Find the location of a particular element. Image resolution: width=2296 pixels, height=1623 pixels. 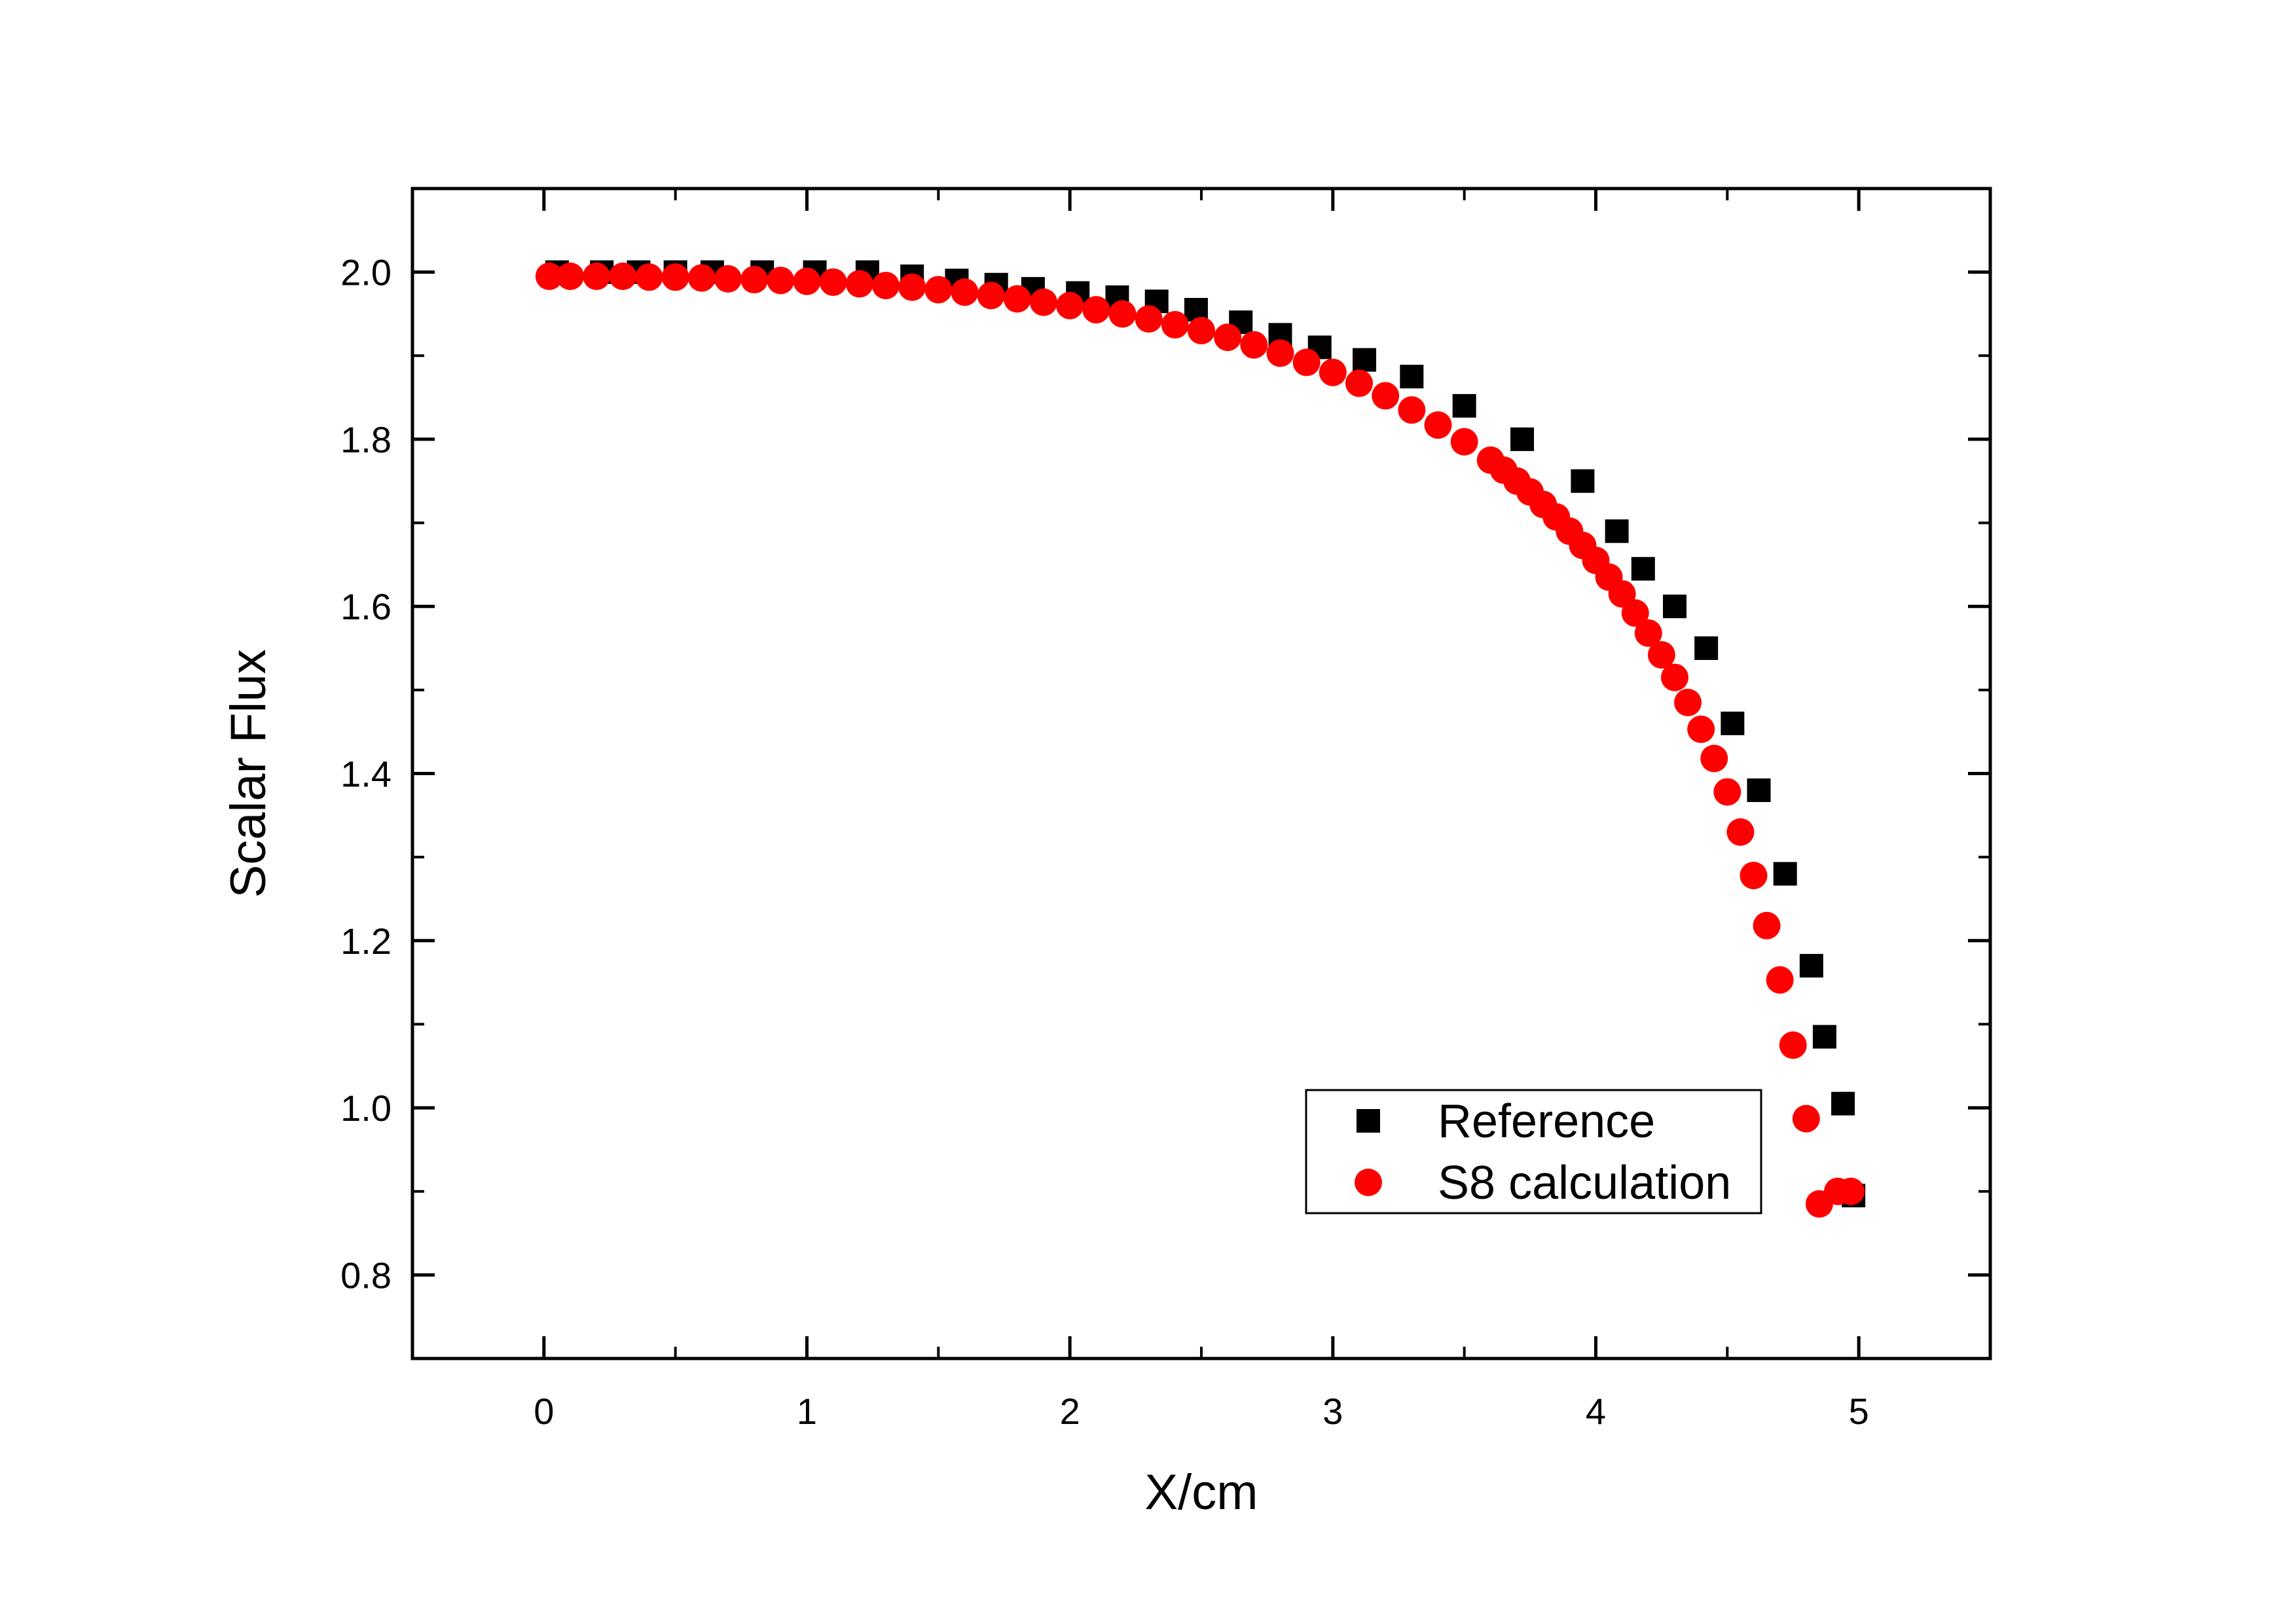

y-tick-label: 1.0 is located at coordinates (366, 1108).